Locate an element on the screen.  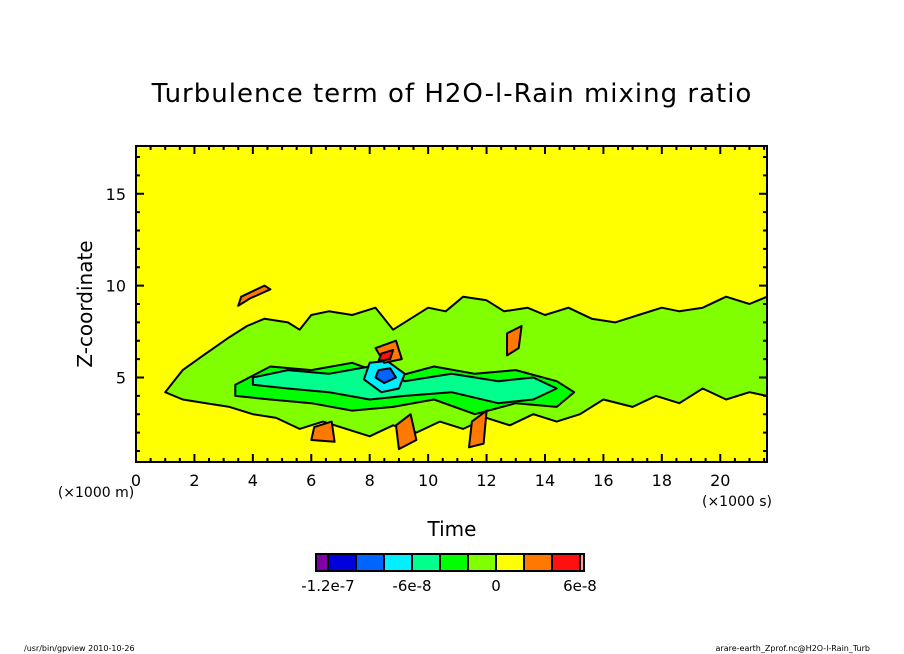
x-tick-label: 16 is located at coordinates (603, 480).